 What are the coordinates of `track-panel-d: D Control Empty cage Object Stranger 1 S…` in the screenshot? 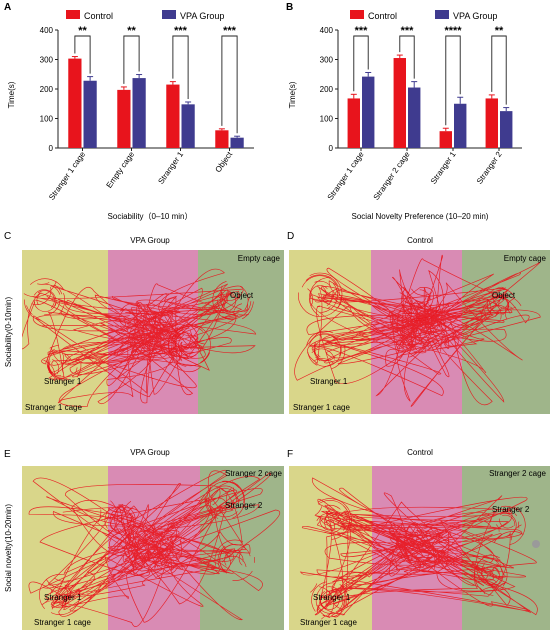 It's located at (418, 322).